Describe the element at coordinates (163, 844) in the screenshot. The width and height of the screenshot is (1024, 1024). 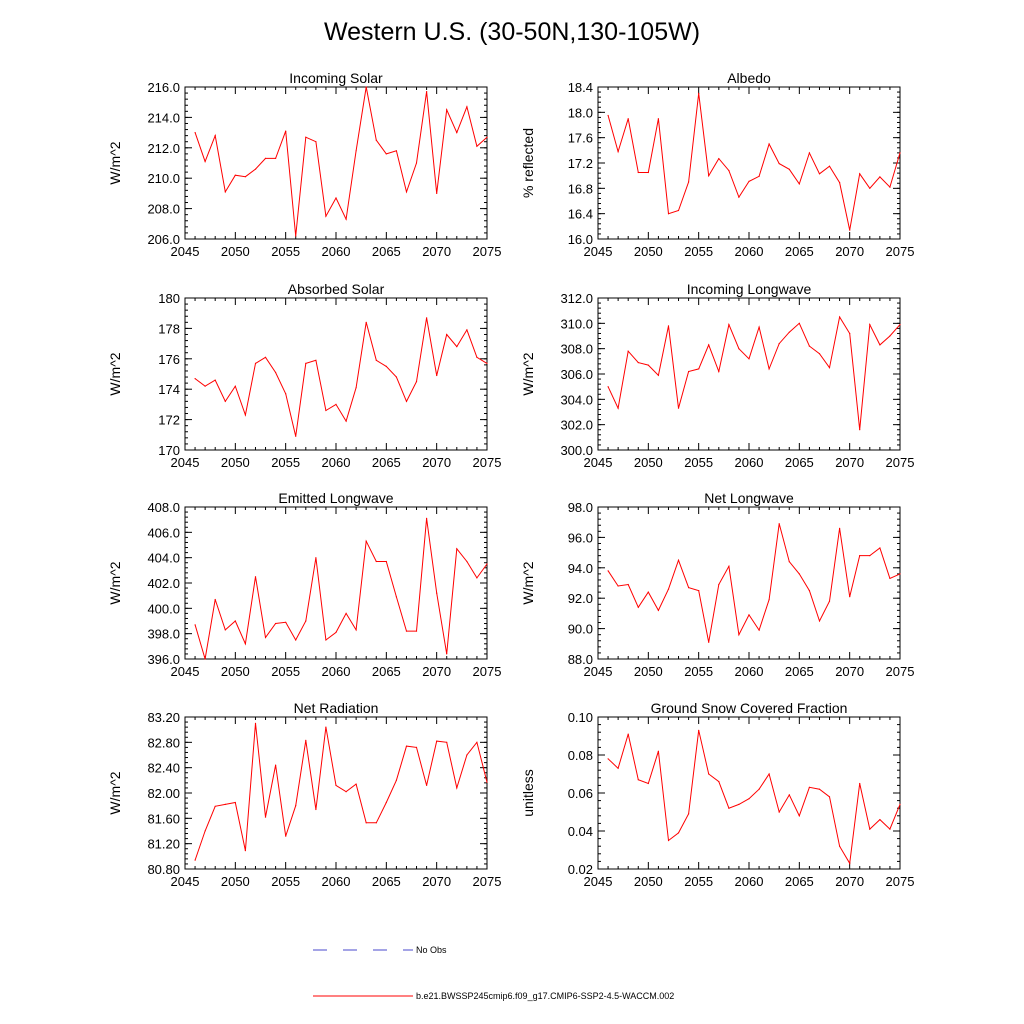
I see `y-tick-label: 81.20` at that location.